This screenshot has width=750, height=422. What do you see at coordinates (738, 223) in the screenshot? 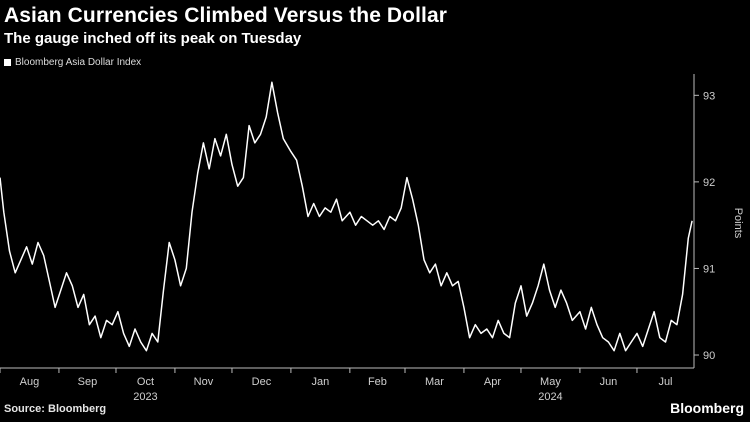
I see `y-axis-label: Points` at bounding box center [738, 223].